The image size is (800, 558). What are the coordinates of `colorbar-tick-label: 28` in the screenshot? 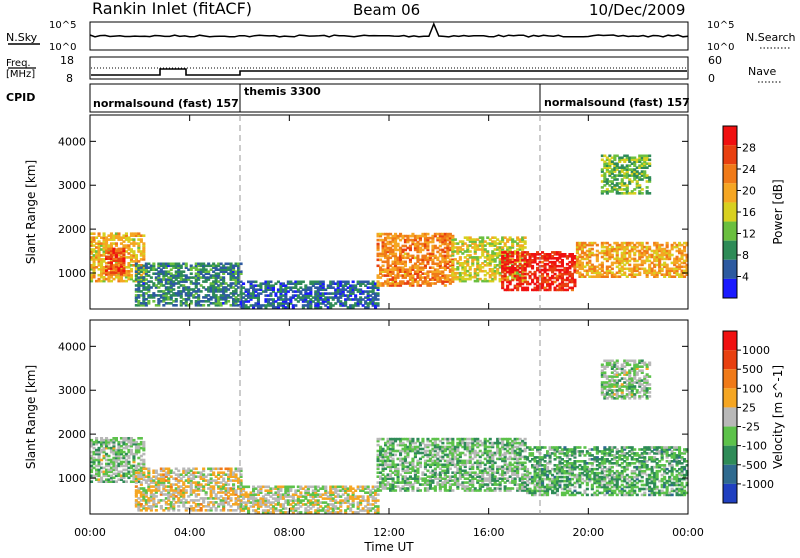 It's located at (749, 148).